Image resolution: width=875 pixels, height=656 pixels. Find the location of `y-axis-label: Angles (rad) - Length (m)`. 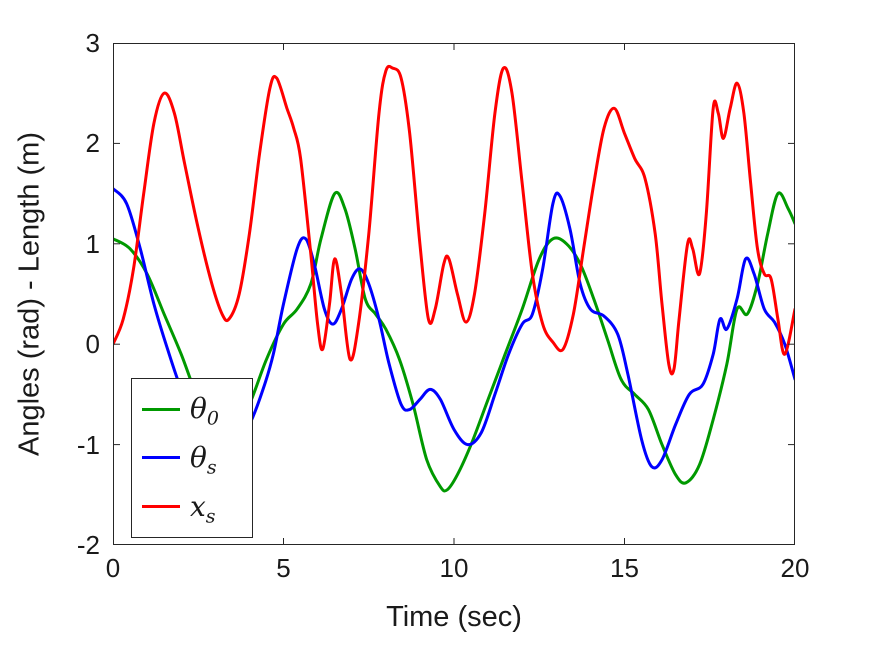

y-axis-label: Angles (rad) - Length (m) is located at coordinates (29, 294).